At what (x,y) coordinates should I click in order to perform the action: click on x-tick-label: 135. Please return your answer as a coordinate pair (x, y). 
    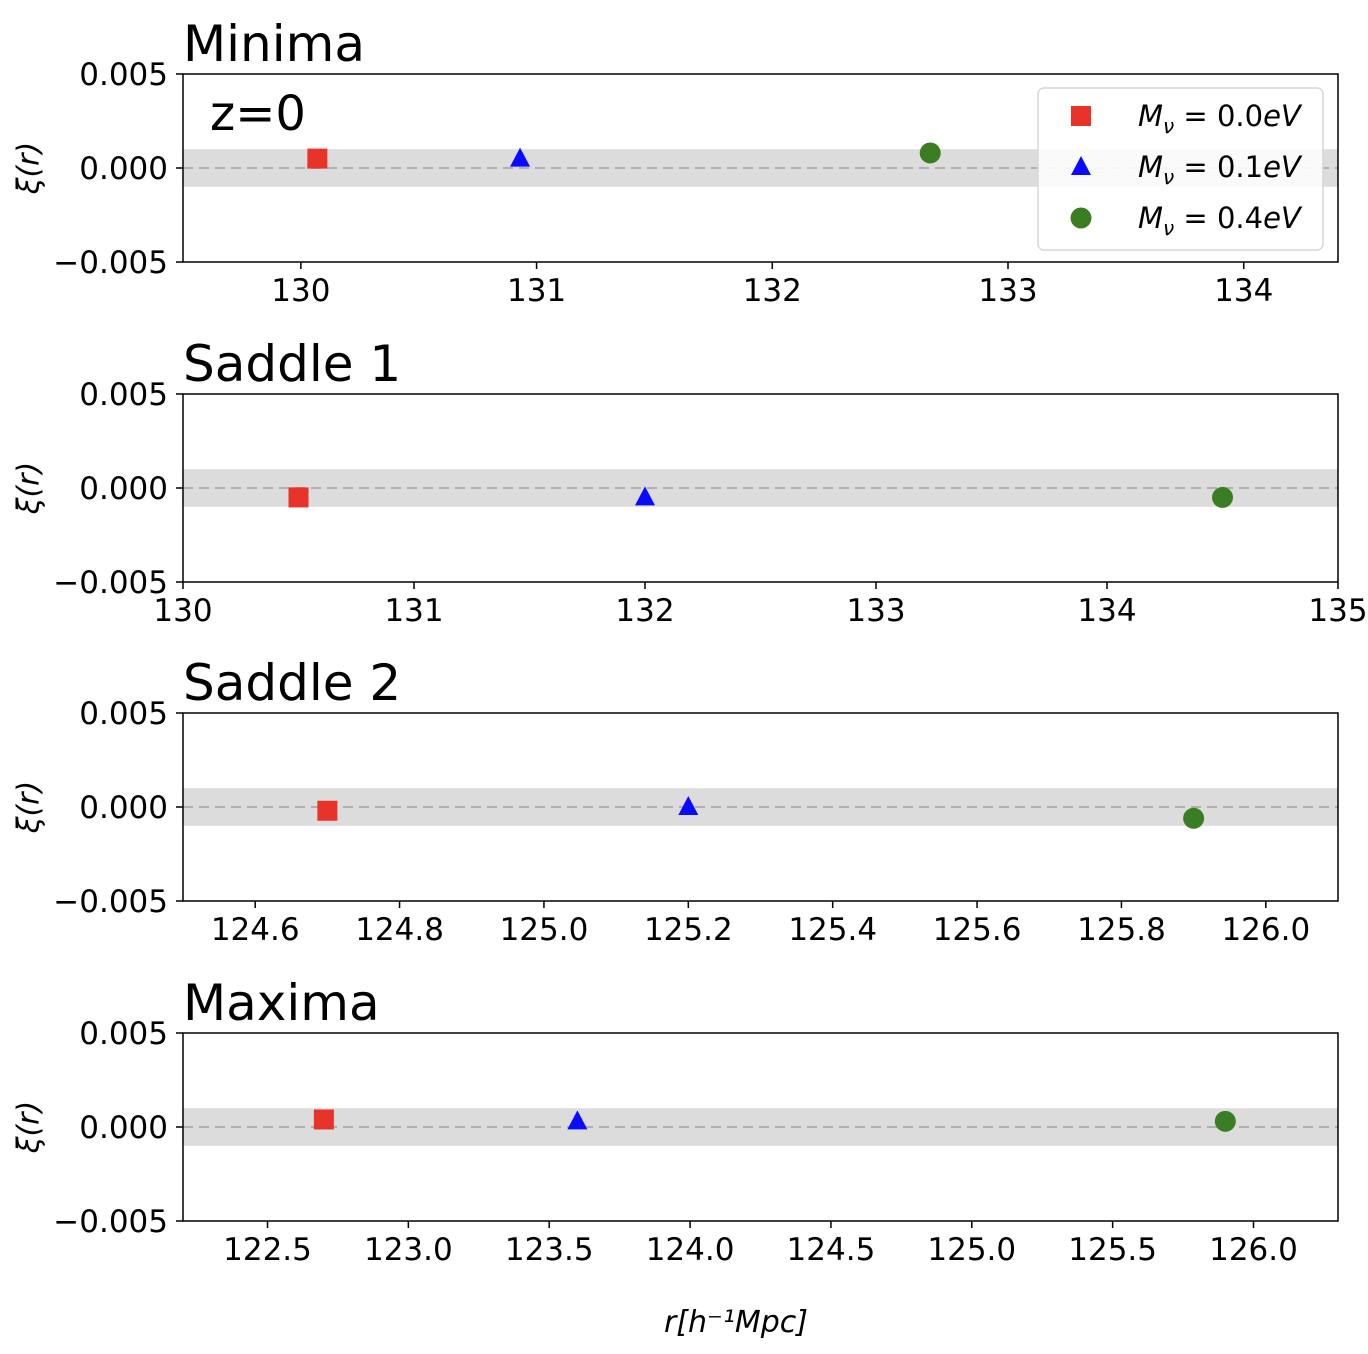
    Looking at the image, I should click on (1337, 611).